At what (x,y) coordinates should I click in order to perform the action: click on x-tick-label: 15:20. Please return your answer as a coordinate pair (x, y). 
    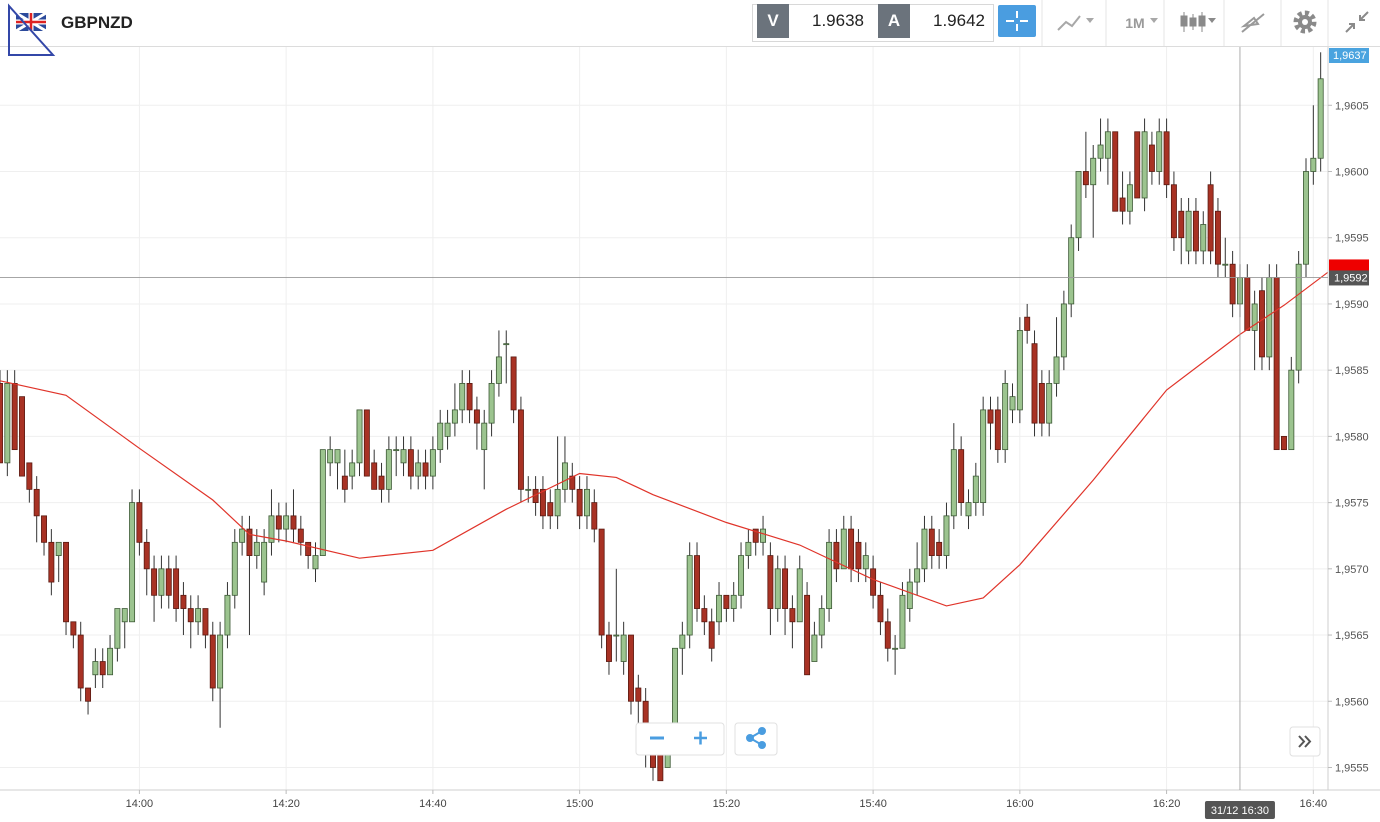
    Looking at the image, I should click on (727, 804).